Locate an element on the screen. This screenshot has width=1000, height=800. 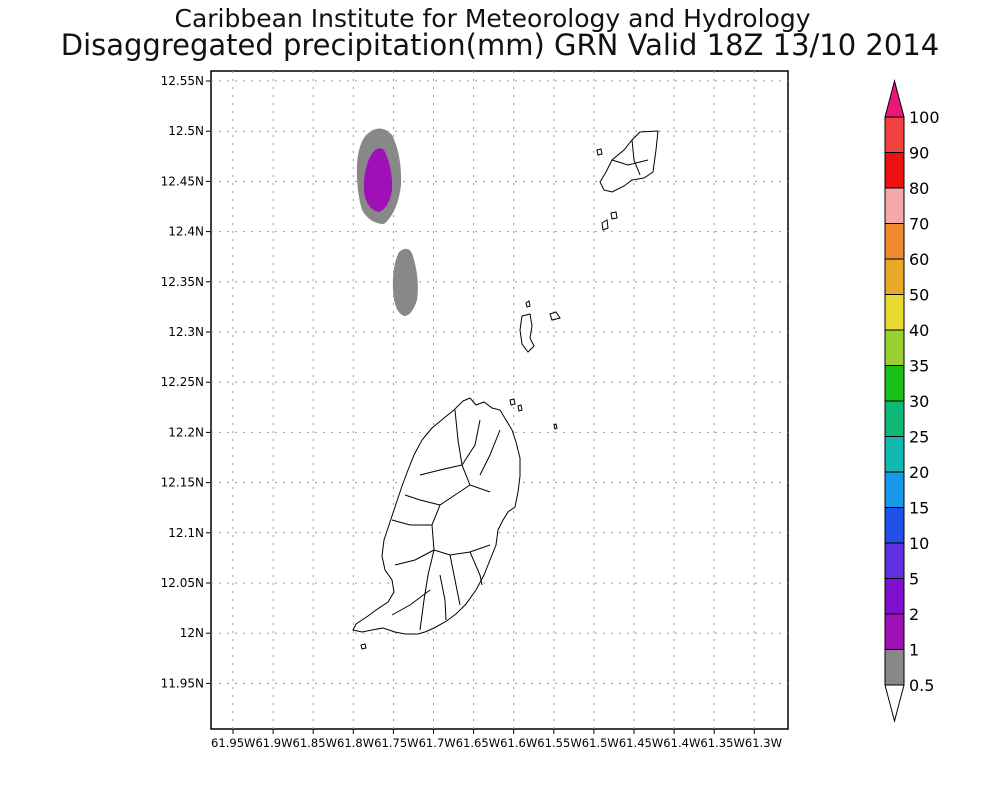
lat-tick-label: 12.5N is located at coordinates (186, 131).